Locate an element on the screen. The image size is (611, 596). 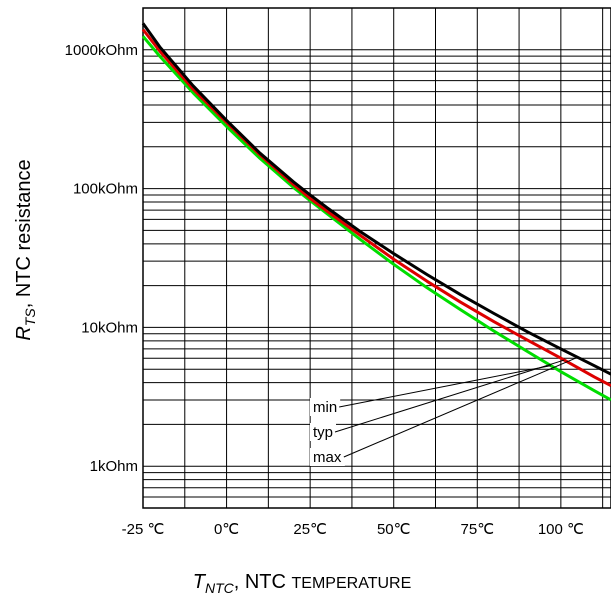
x-tick-label: 75℃ is located at coordinates (478, 529).